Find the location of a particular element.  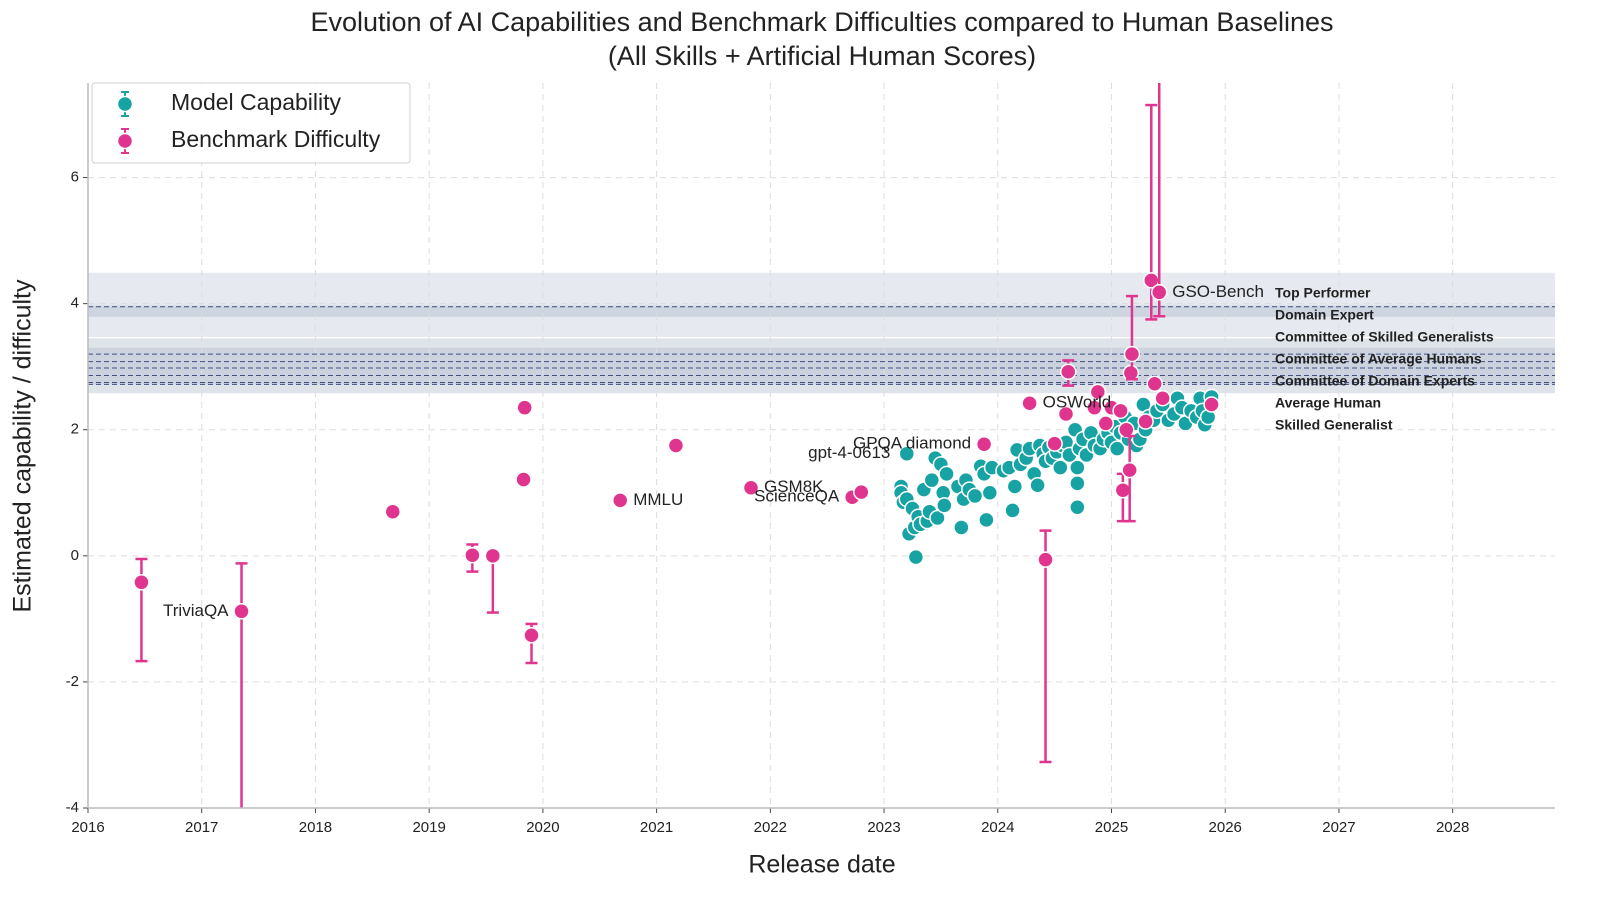

legend-label: Benchmark Difficulty is located at coordinates (276, 139).